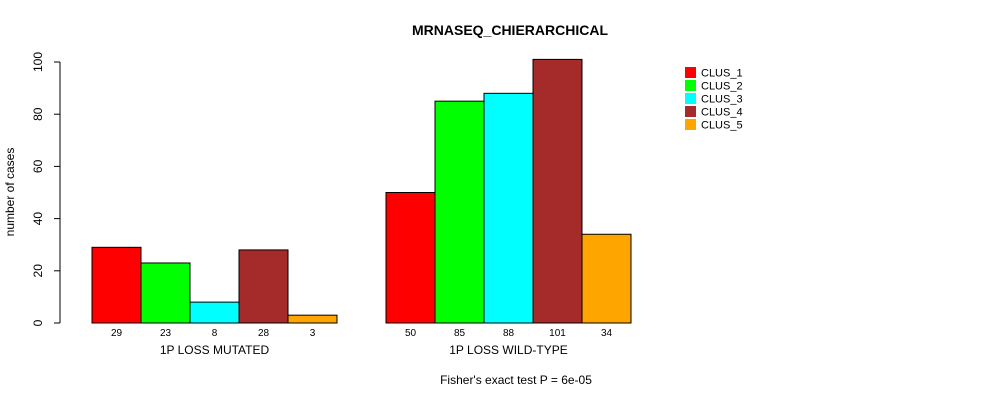 The width and height of the screenshot is (990, 400). Describe the element at coordinates (313, 333) in the screenshot. I see `bar-count-label: 3` at that location.